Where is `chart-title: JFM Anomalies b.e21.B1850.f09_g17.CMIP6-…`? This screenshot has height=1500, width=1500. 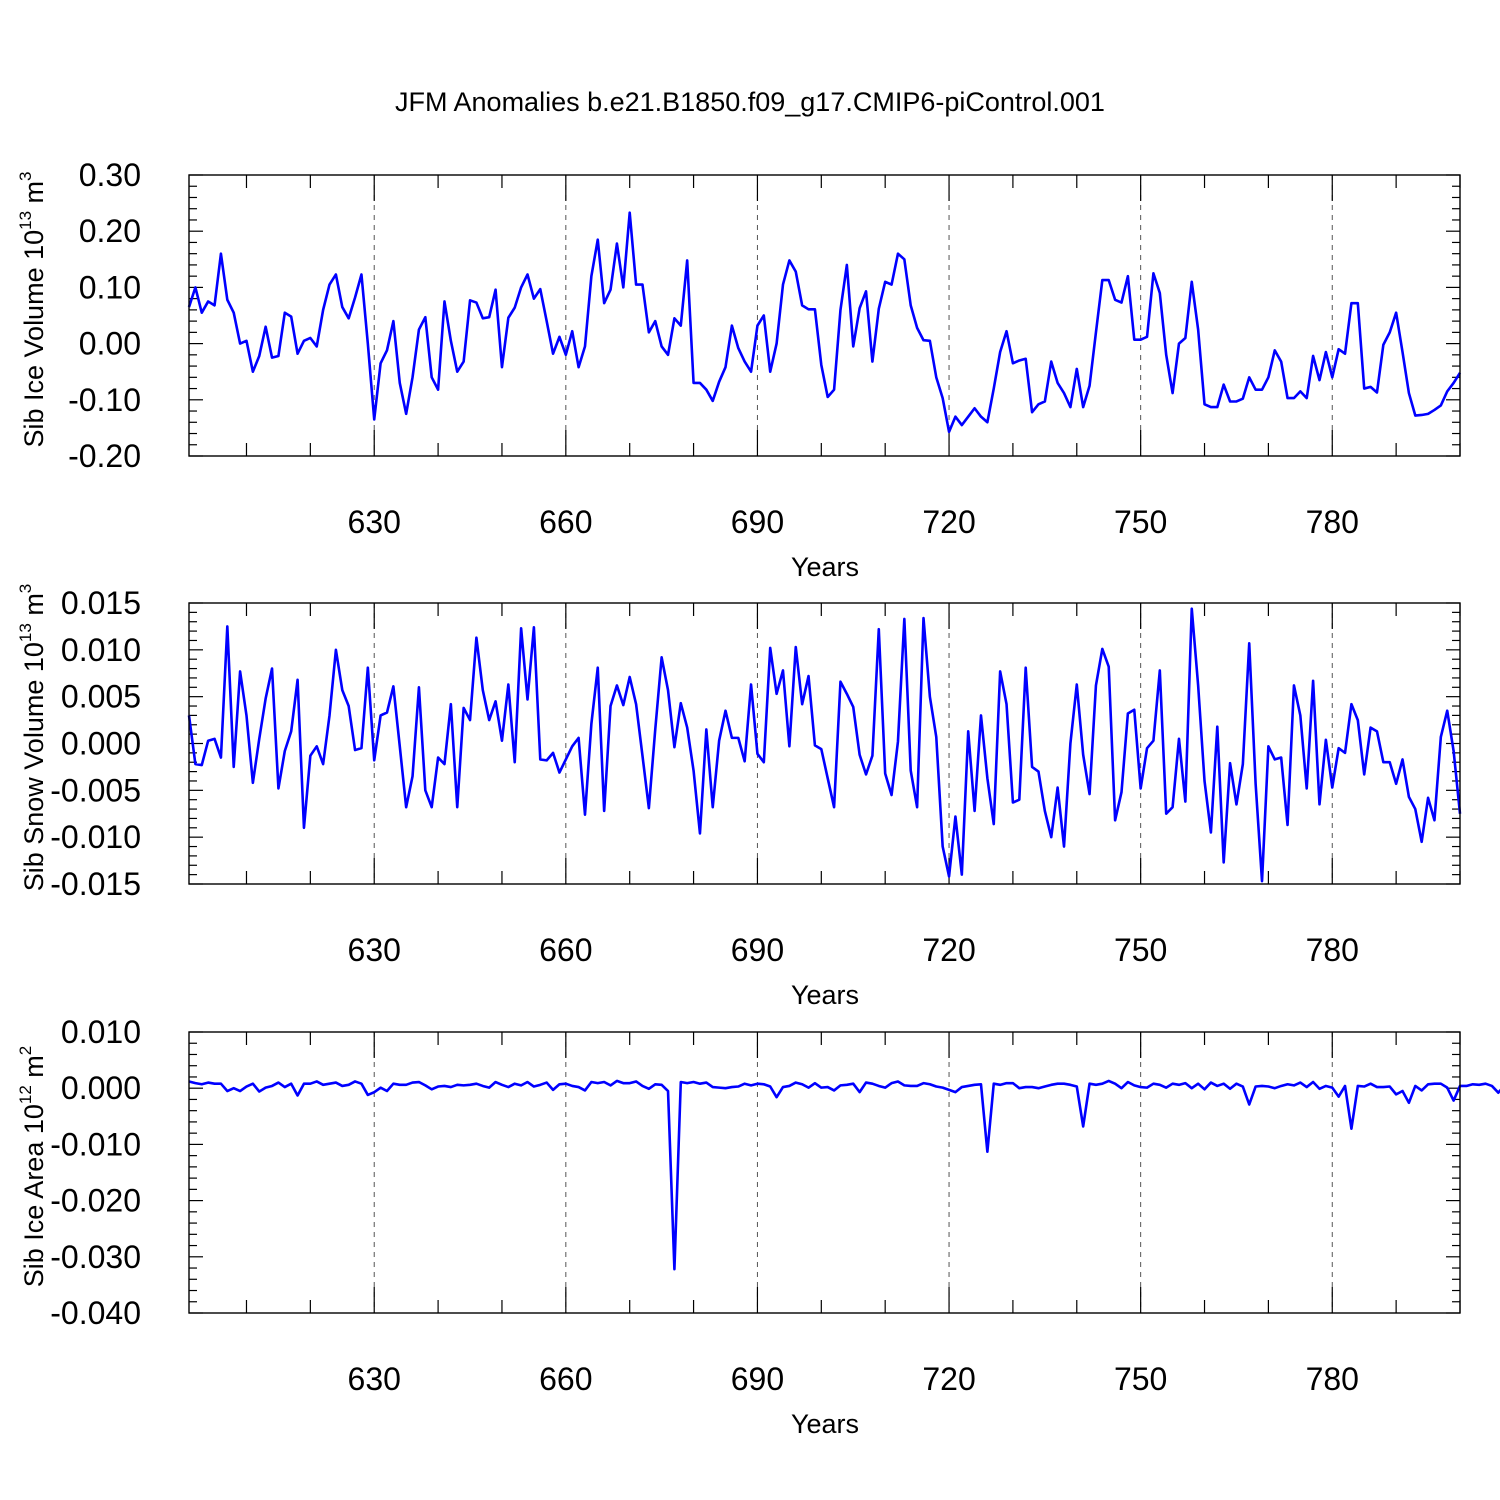
chart-title: JFM Anomalies b.e21.B1850.f09_g17.CMIP6-… is located at coordinates (750, 102).